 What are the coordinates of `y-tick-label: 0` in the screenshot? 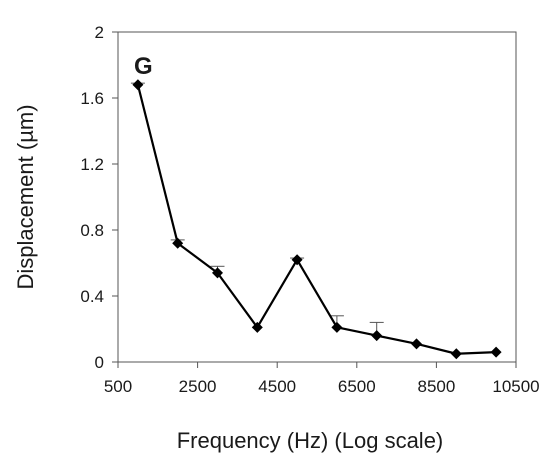 It's located at (99, 362).